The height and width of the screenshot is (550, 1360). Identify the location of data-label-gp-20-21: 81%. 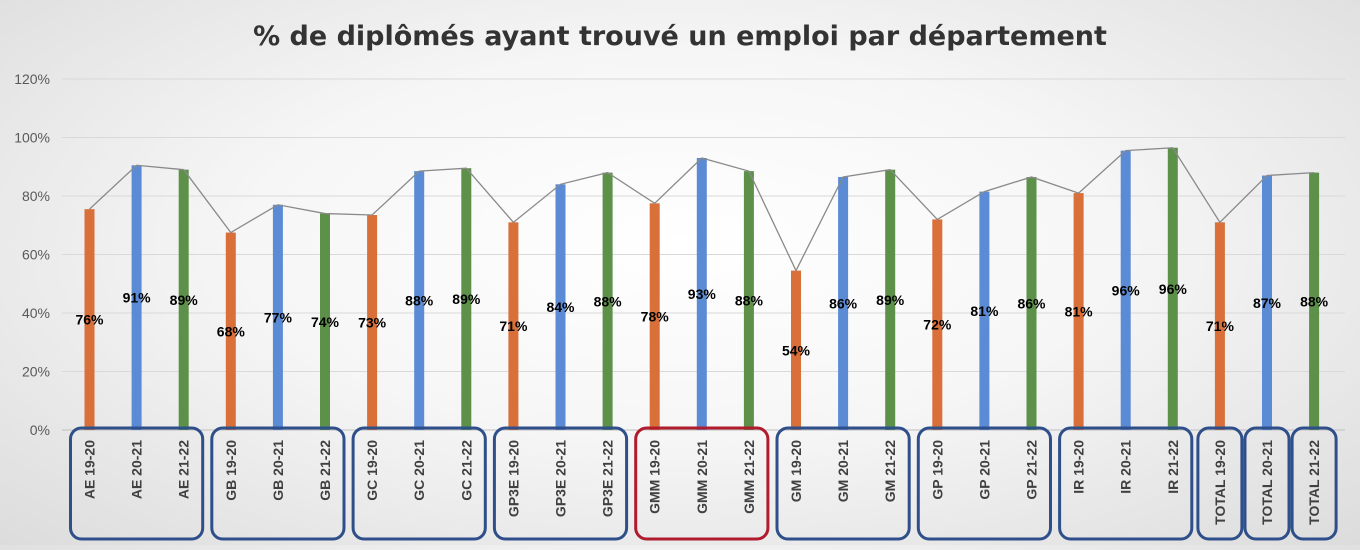
(984, 311).